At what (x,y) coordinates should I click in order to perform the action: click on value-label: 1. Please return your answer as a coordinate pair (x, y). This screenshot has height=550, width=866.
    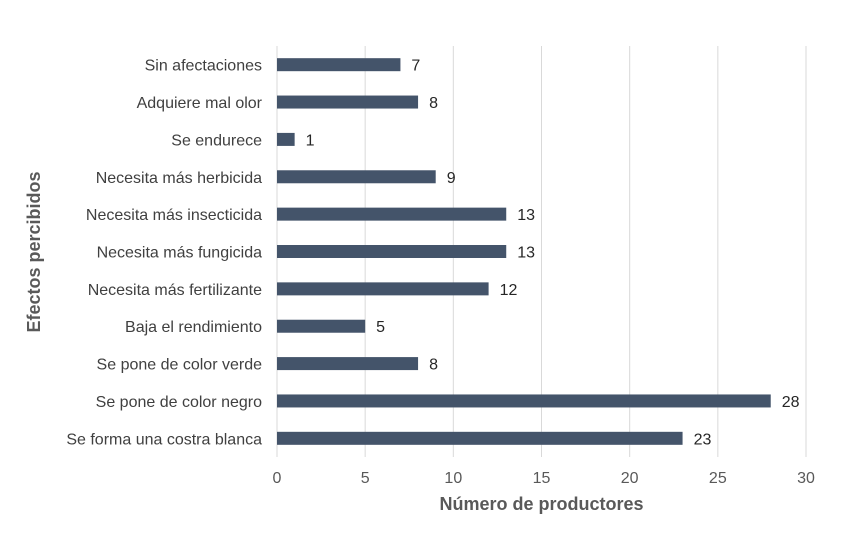
    Looking at the image, I should click on (310, 140).